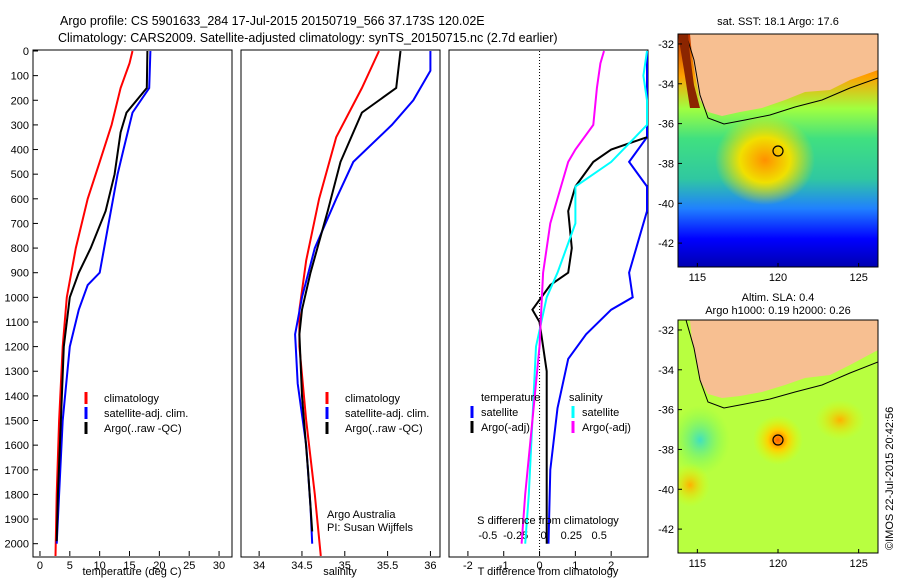 This screenshot has height=580, width=900. What do you see at coordinates (20, 101) in the screenshot?
I see `y-tick-label: 200` at bounding box center [20, 101].